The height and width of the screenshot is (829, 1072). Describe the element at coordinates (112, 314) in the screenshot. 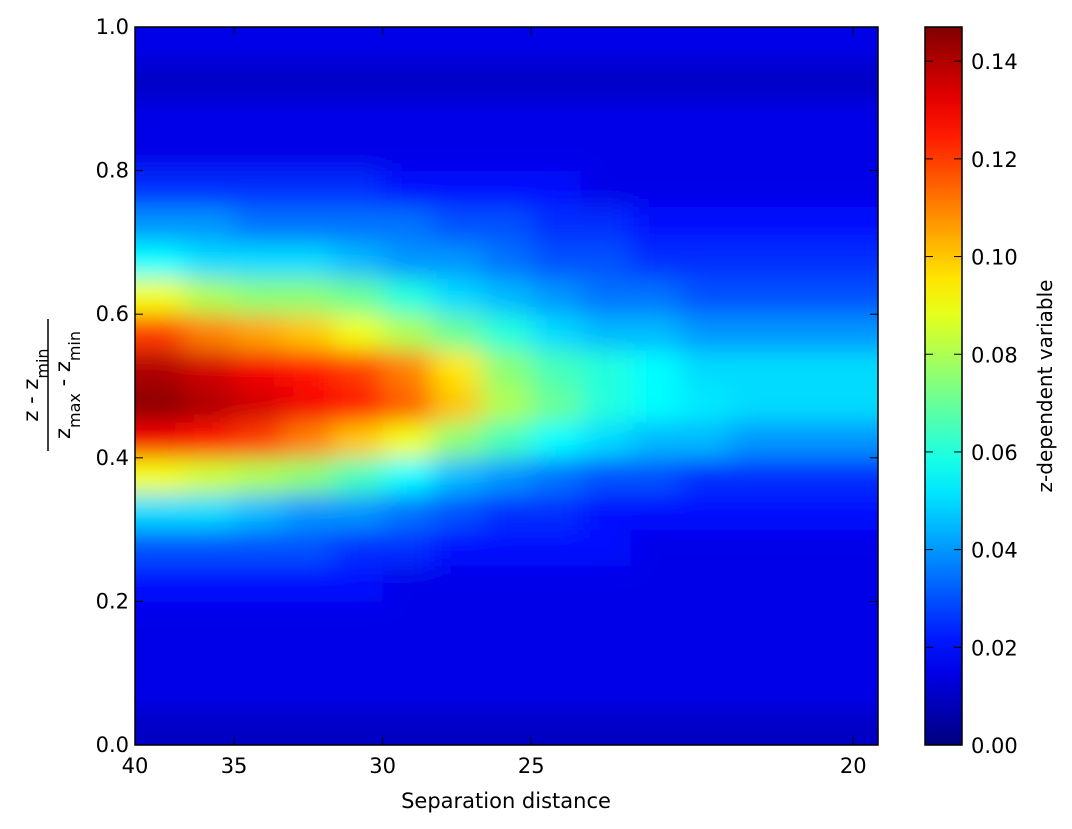

I see `y-tick-label: 0.6` at that location.